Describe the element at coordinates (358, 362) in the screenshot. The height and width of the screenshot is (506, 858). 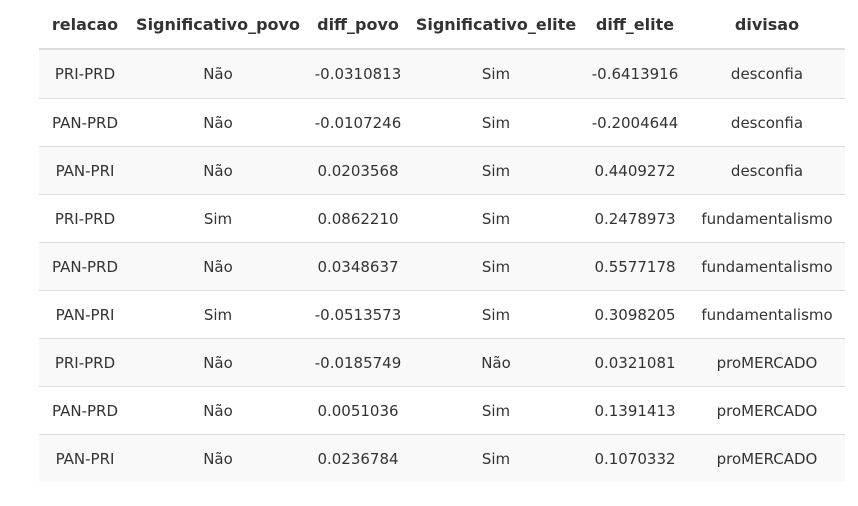
I see `cell-diff-povo: -0.0185749` at that location.